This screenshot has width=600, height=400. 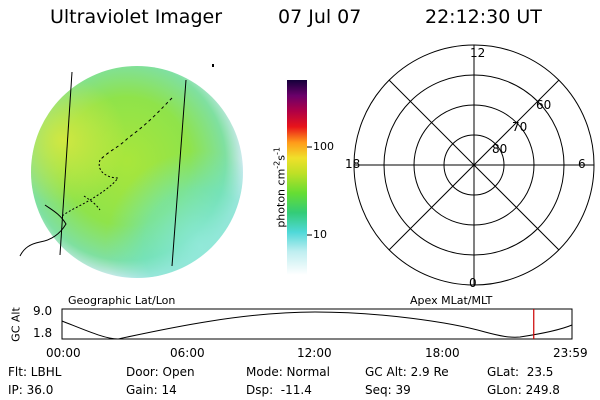 What do you see at coordinates (320, 17) in the screenshot?
I see `date: 07 Jul 07` at bounding box center [320, 17].